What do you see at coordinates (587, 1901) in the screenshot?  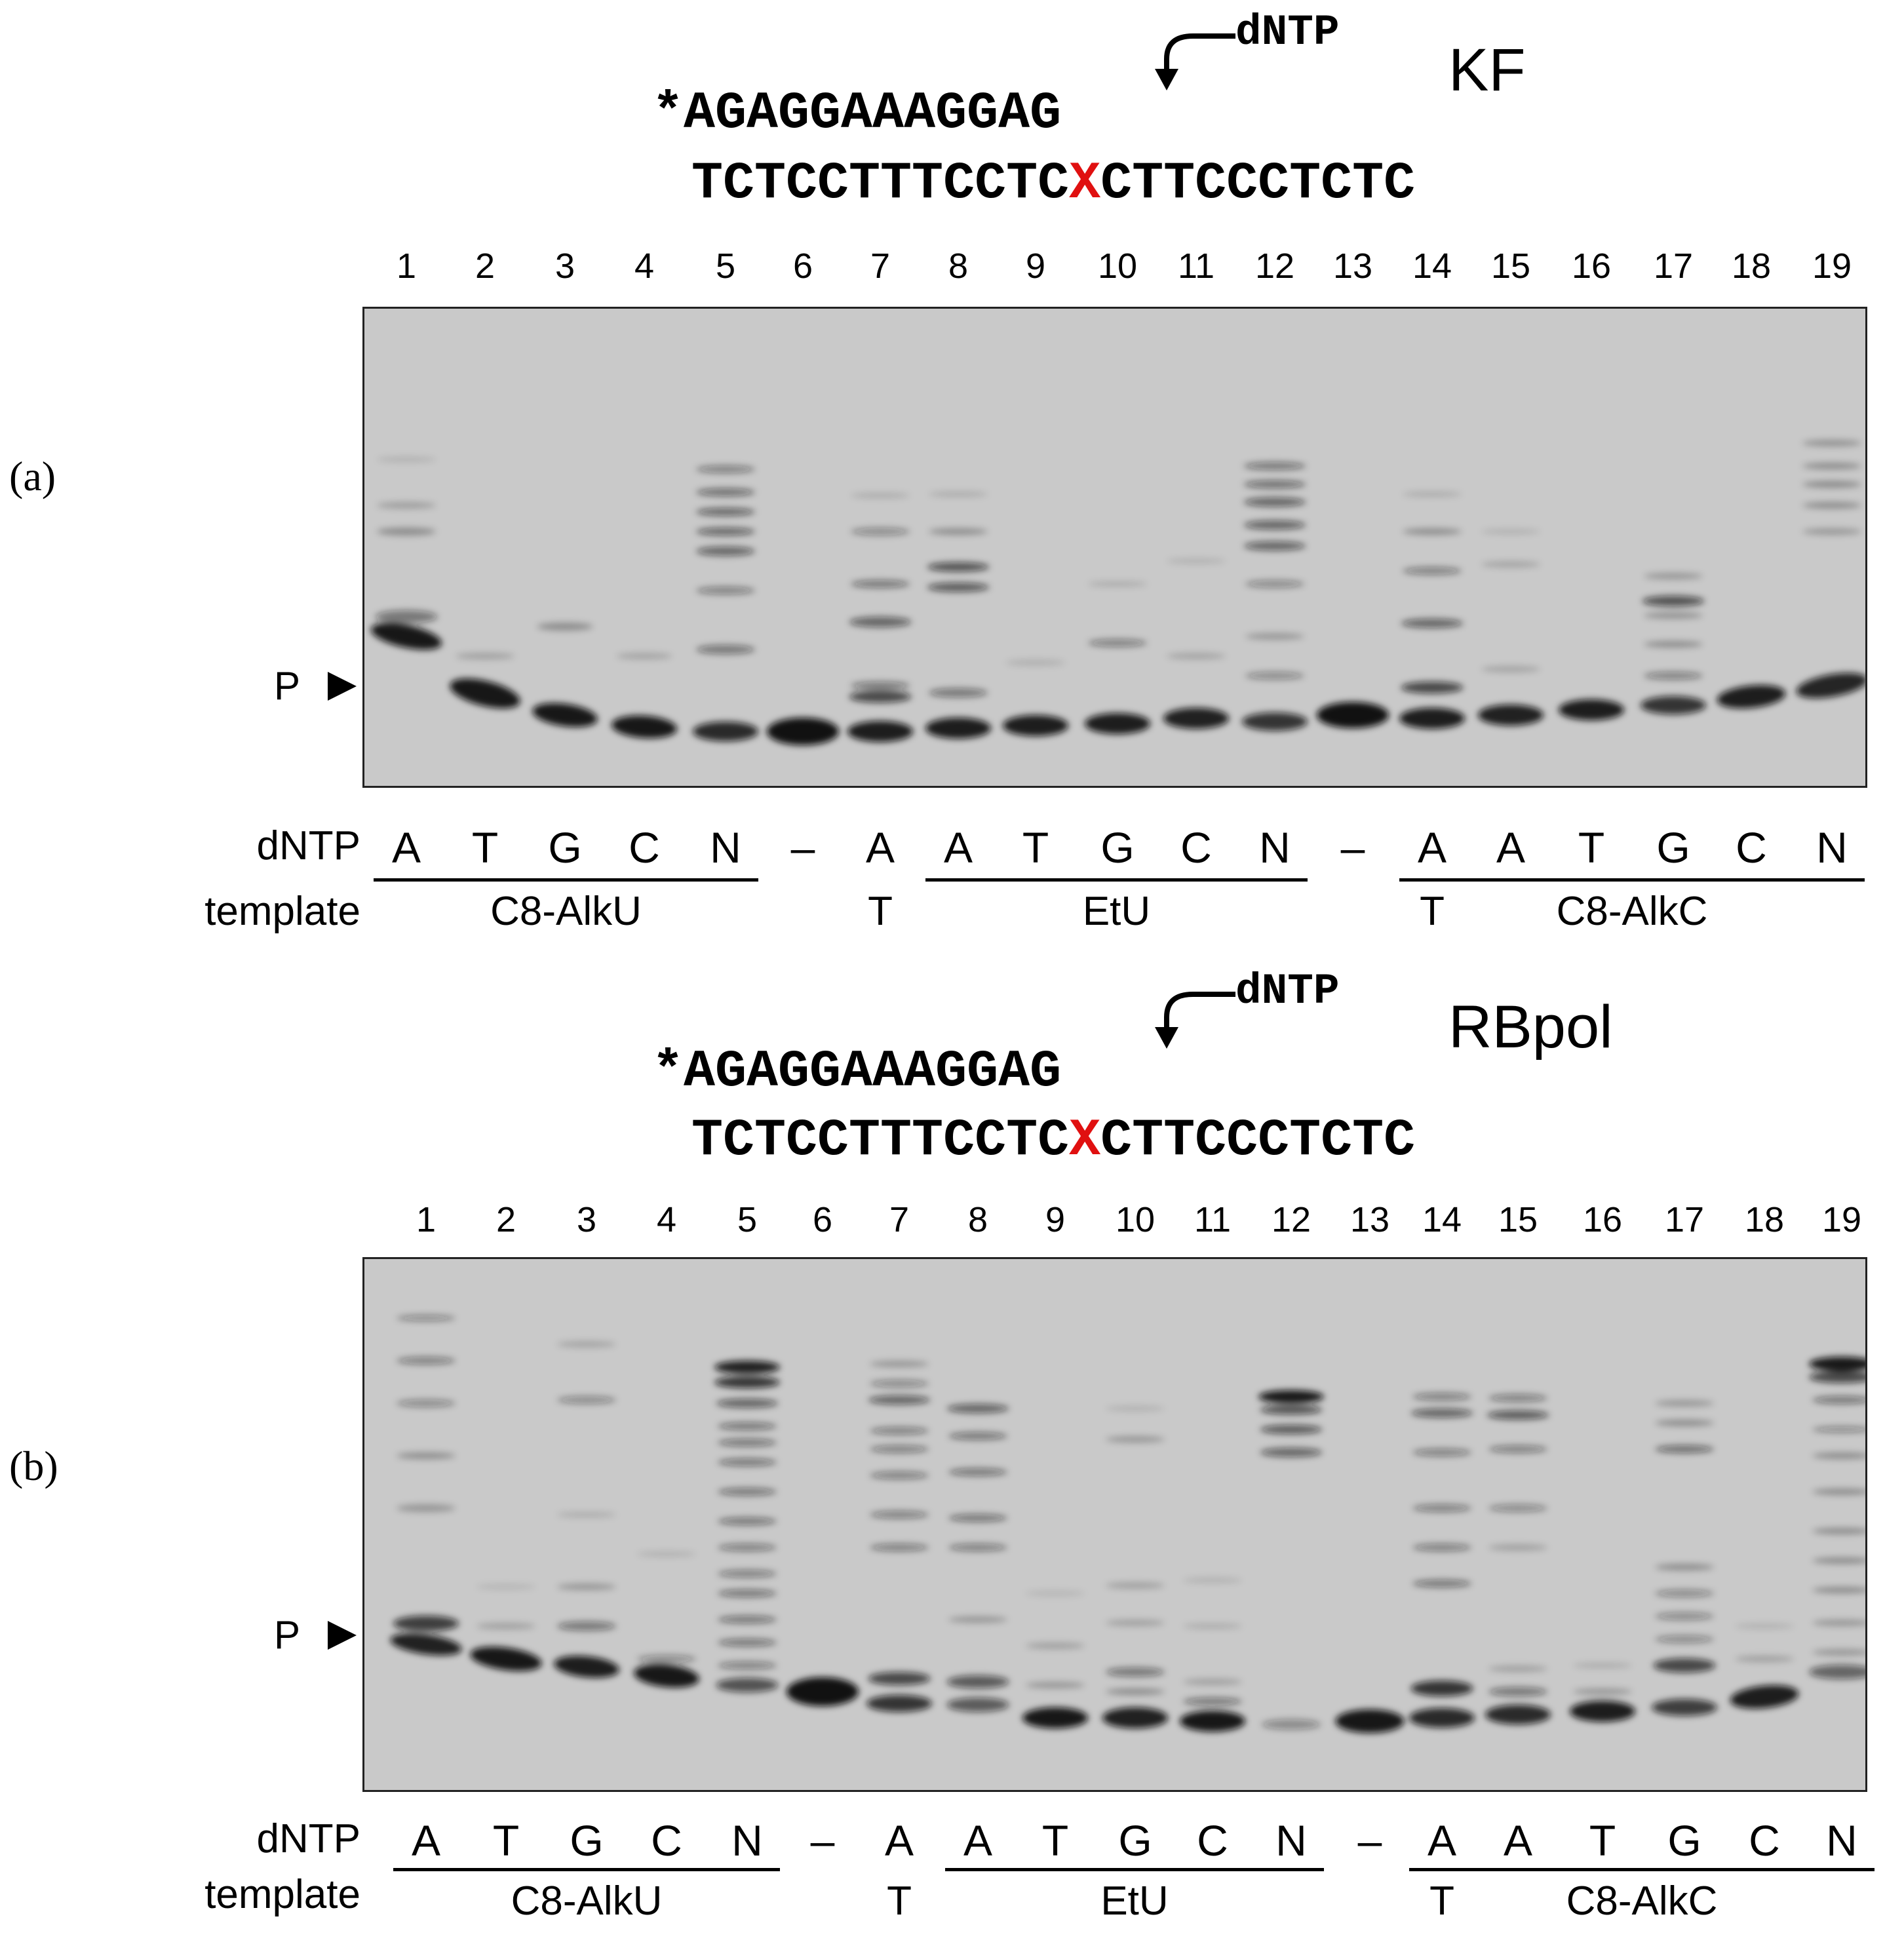 I see `template-group-label: C8-AlkU` at bounding box center [587, 1901].